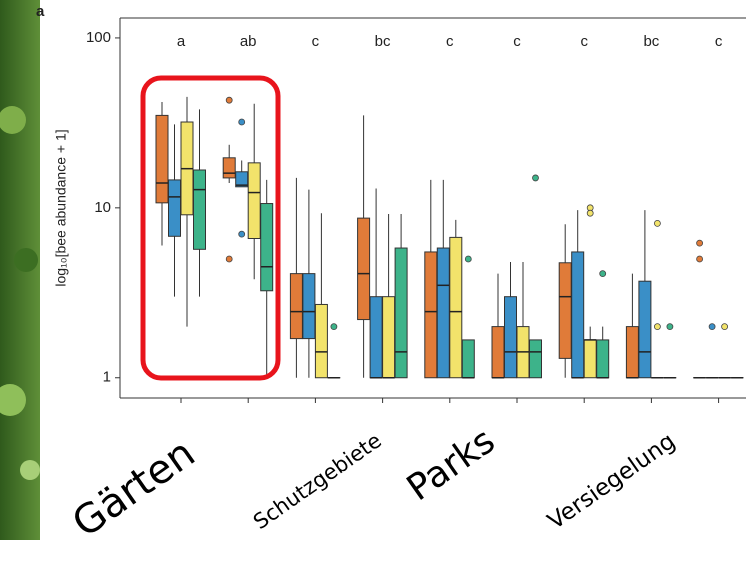 This screenshot has width=746, height=572. Describe the element at coordinates (181, 41) in the screenshot. I see `significance-letter: a` at that location.